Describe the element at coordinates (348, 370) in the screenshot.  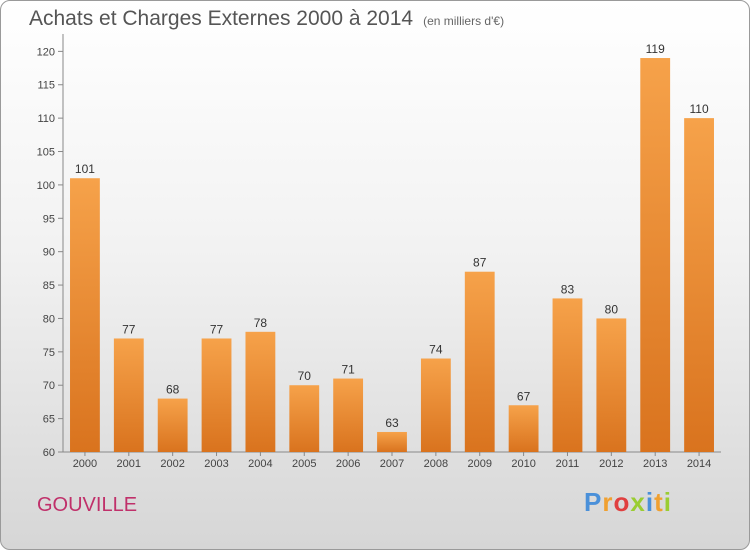
I see `data-label: 71` at that location.